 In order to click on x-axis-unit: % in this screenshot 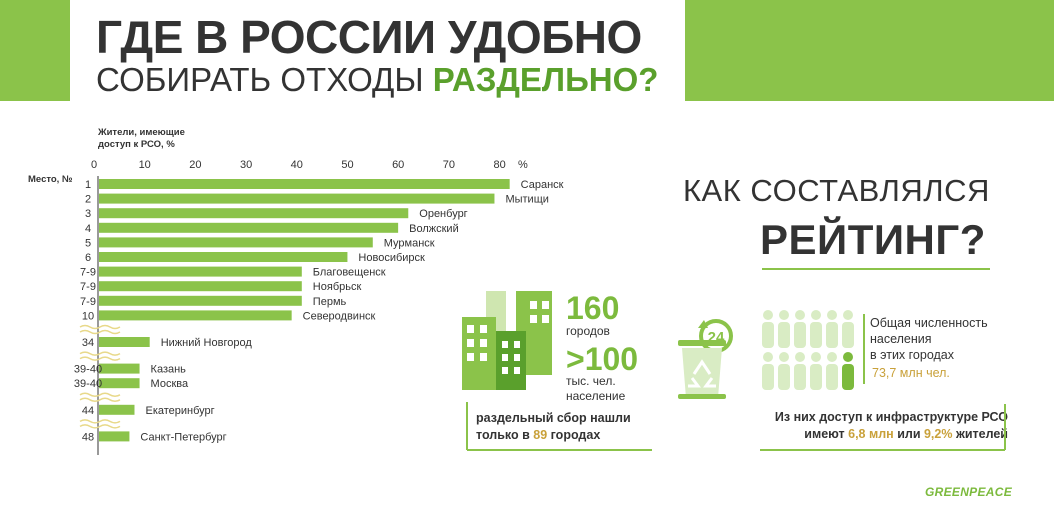, I will do `click(523, 165)`.